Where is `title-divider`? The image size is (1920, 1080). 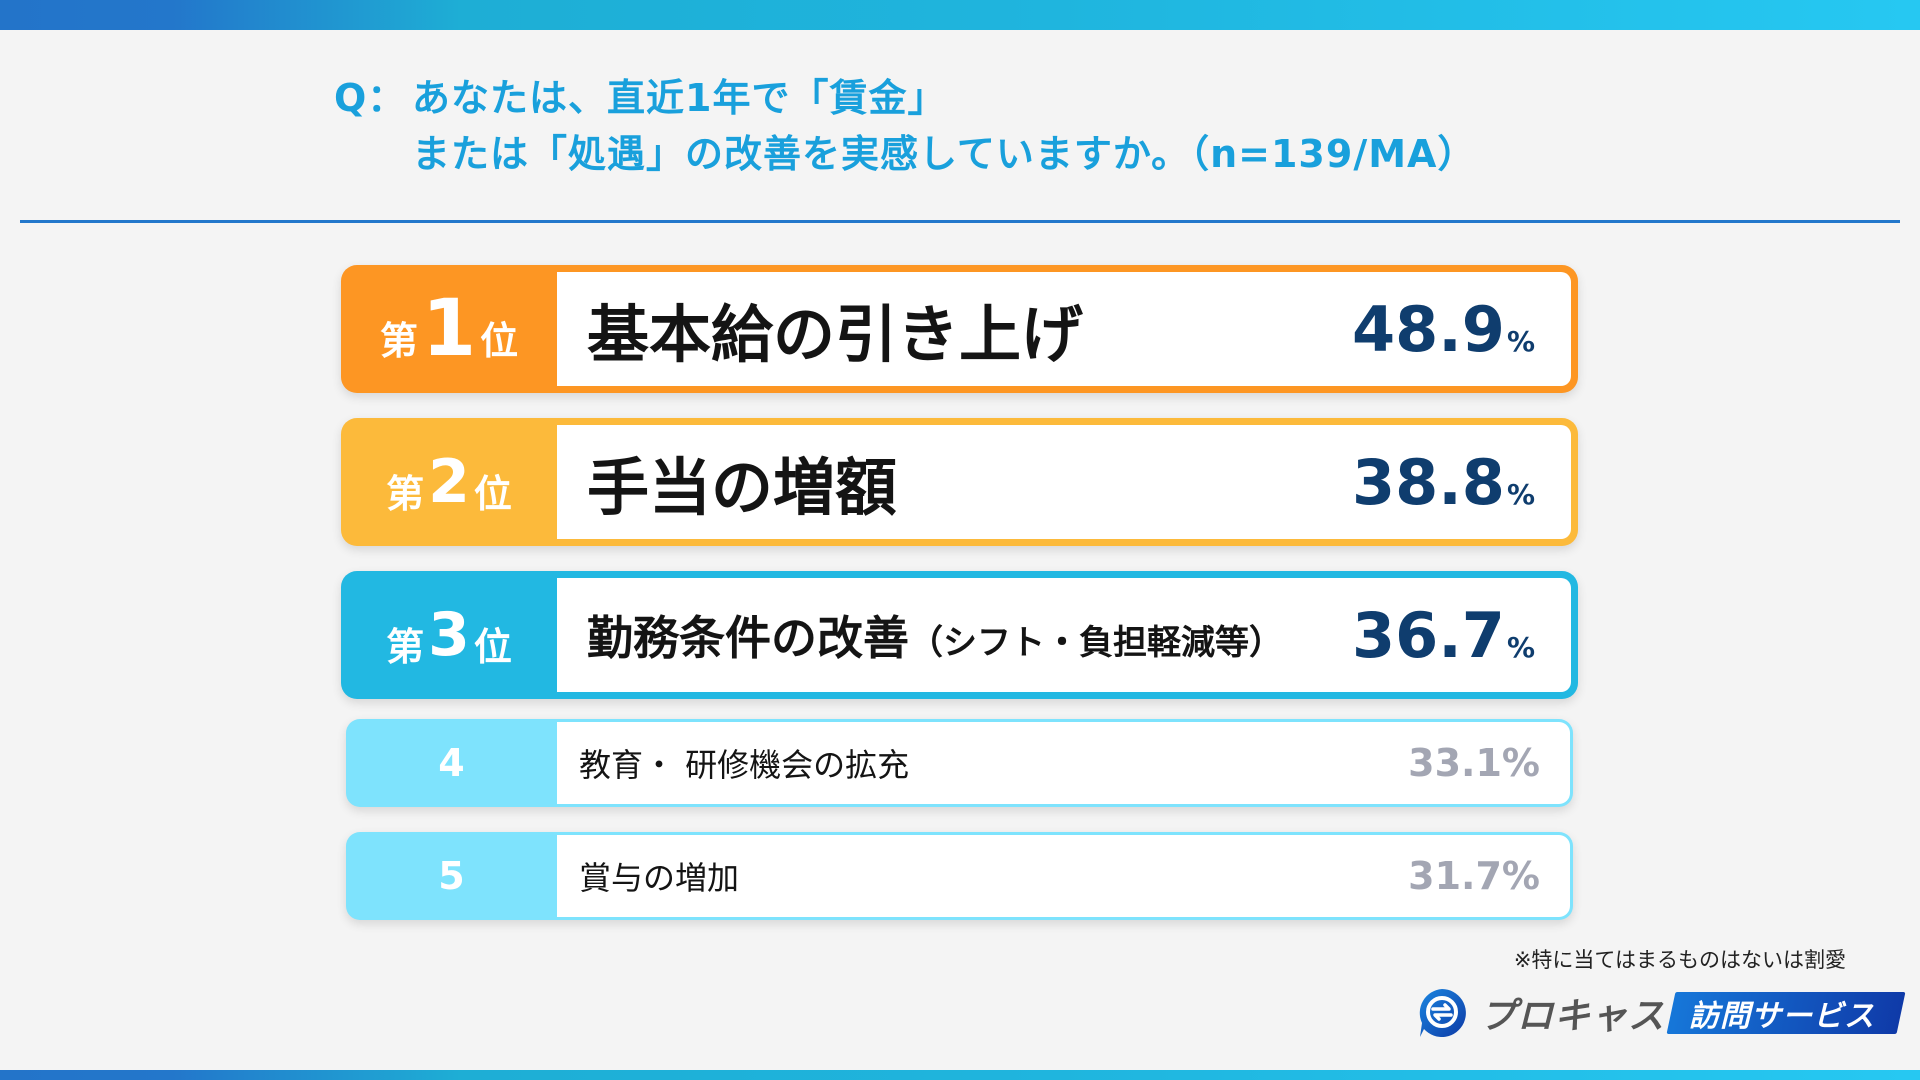
title-divider is located at coordinates (960, 221).